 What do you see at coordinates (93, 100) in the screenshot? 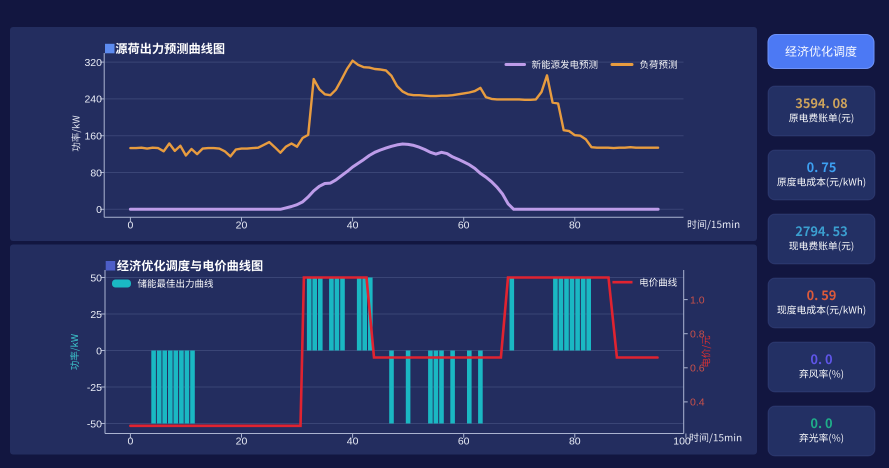
I see `svg-text: 240` at bounding box center [93, 100].